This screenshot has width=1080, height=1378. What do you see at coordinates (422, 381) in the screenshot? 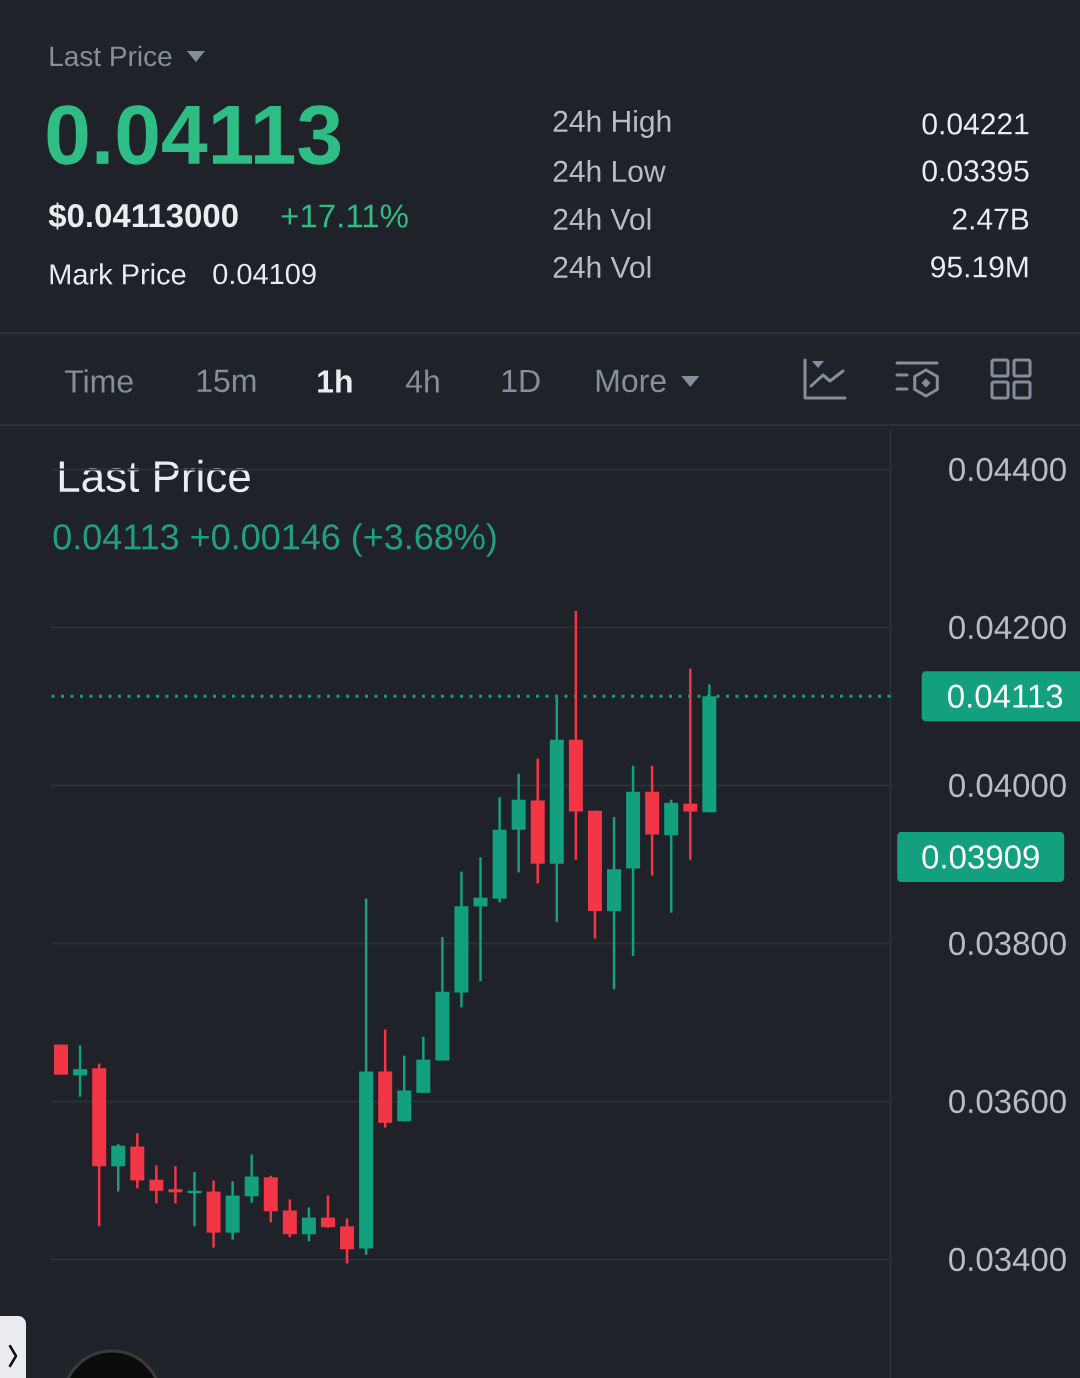
I see `text: 4h` at bounding box center [422, 381].